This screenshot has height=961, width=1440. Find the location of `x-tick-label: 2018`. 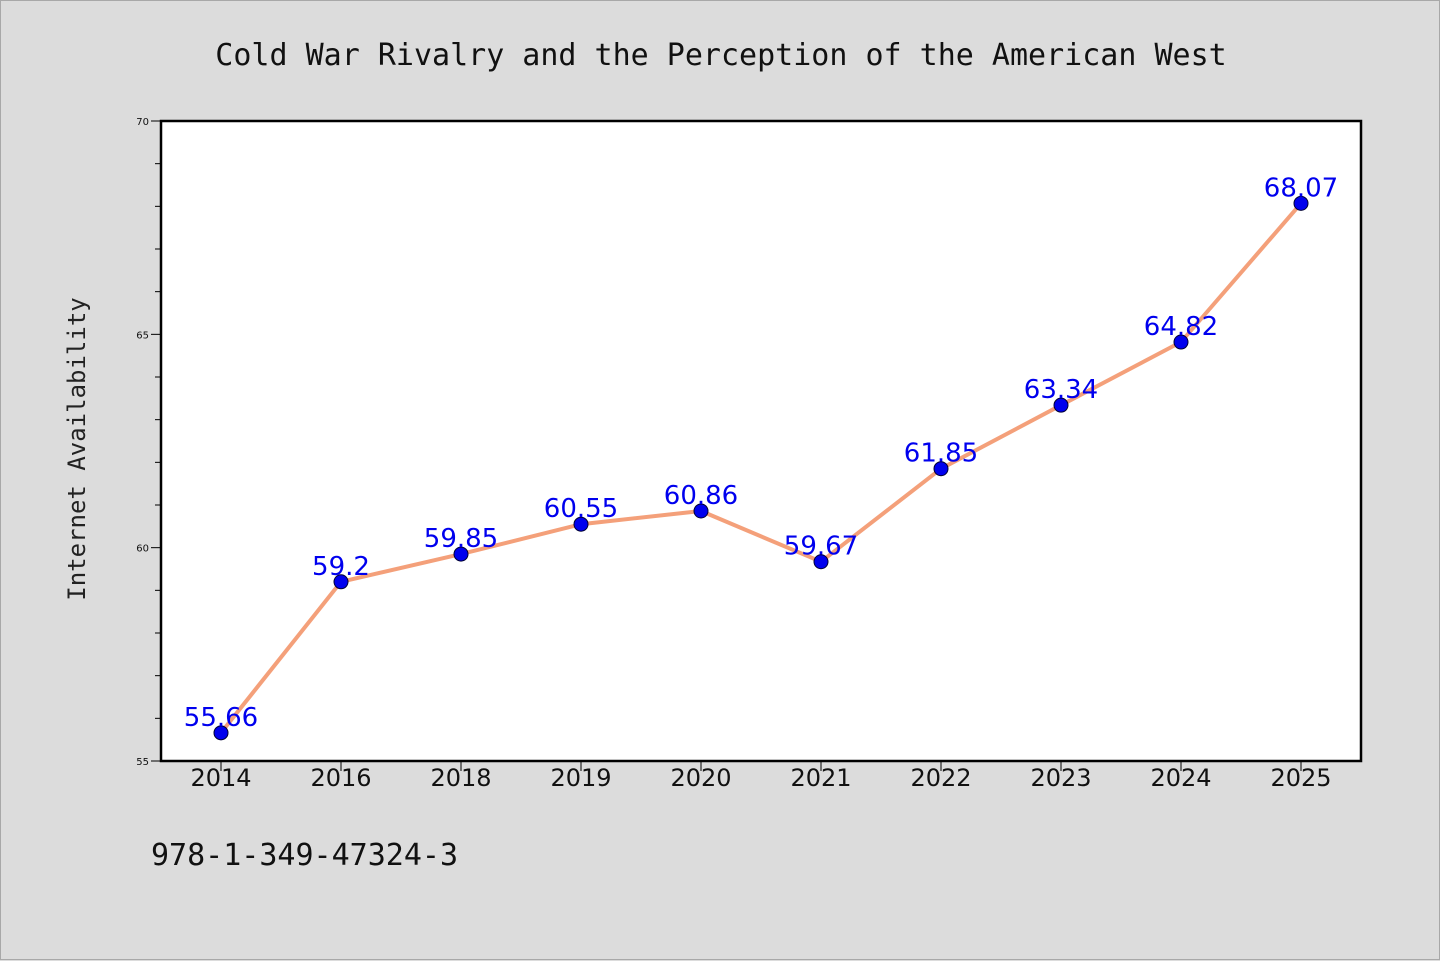

x-tick-label: 2018 is located at coordinates (460, 778).